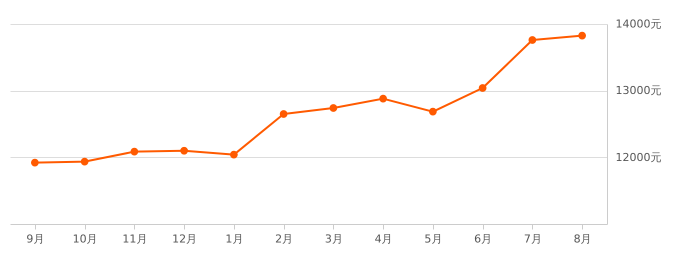  I want to click on x-tick-label: 10月, so click(85, 239).